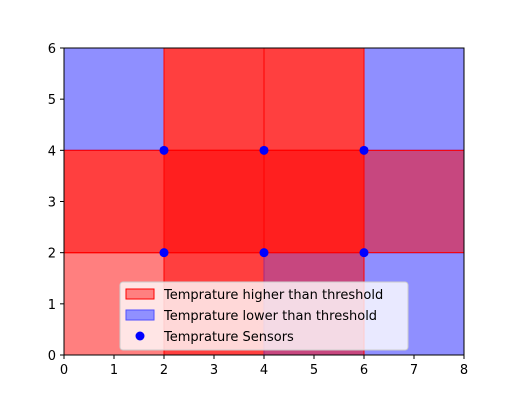  I want to click on x-tick-label-7: 7, so click(414, 370).